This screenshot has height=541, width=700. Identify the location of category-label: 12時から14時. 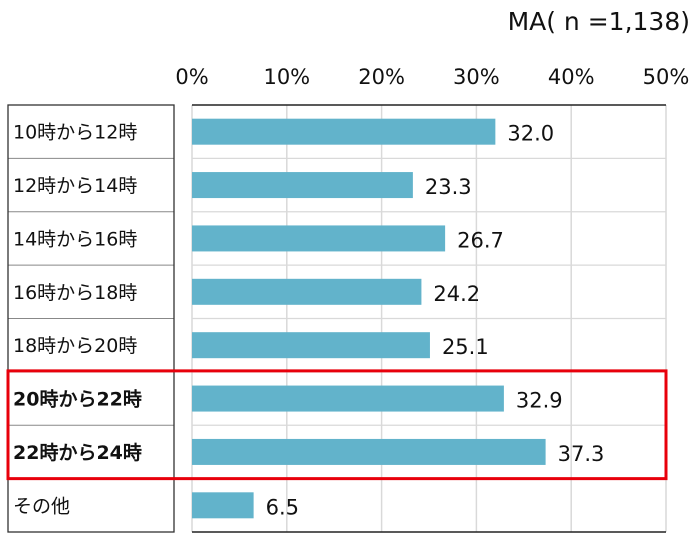
(75, 186).